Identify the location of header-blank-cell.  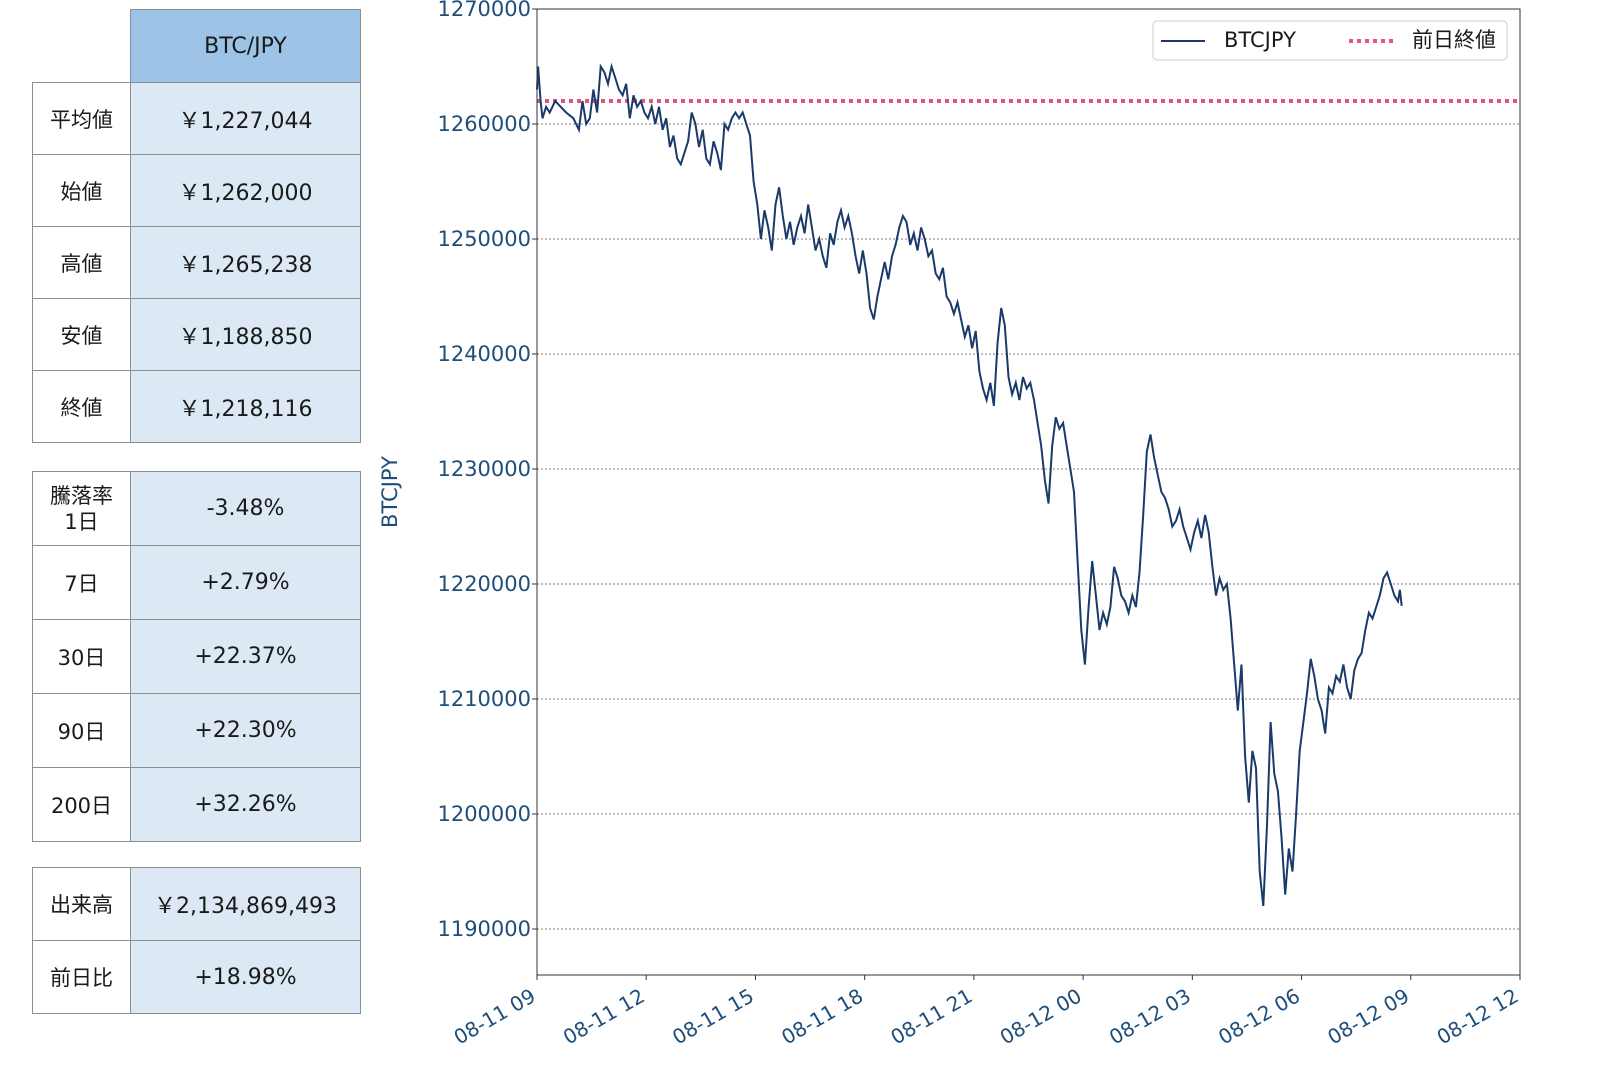
(82, 46).